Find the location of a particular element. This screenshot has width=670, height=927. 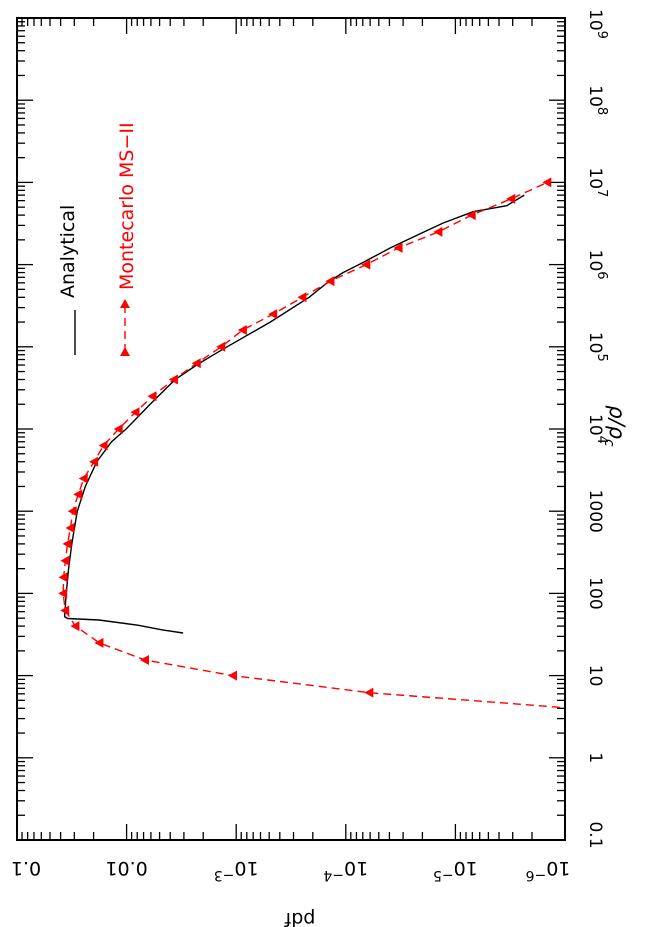

pdf-tick-label: 0.1 is located at coordinates (26, 868).